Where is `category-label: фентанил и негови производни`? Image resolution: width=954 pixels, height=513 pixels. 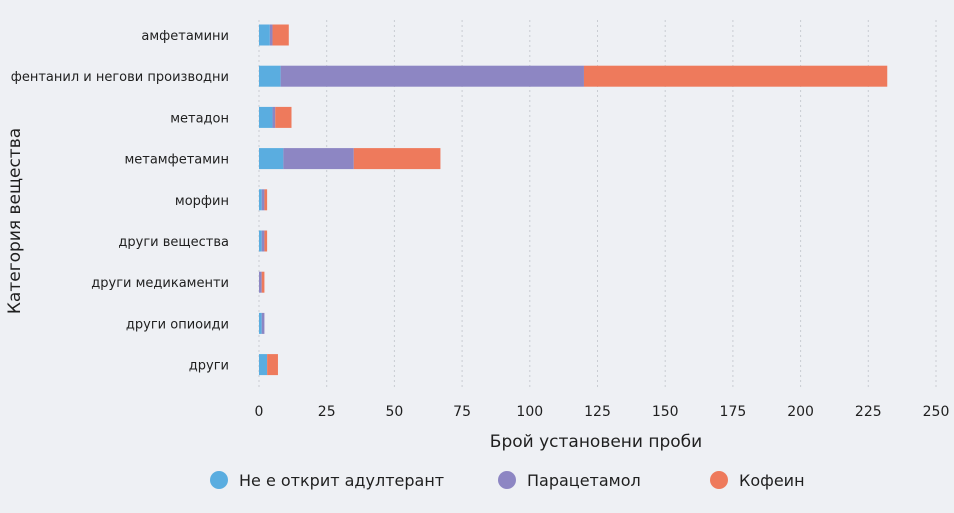
category-label: фентанил и негови производни is located at coordinates (120, 77).